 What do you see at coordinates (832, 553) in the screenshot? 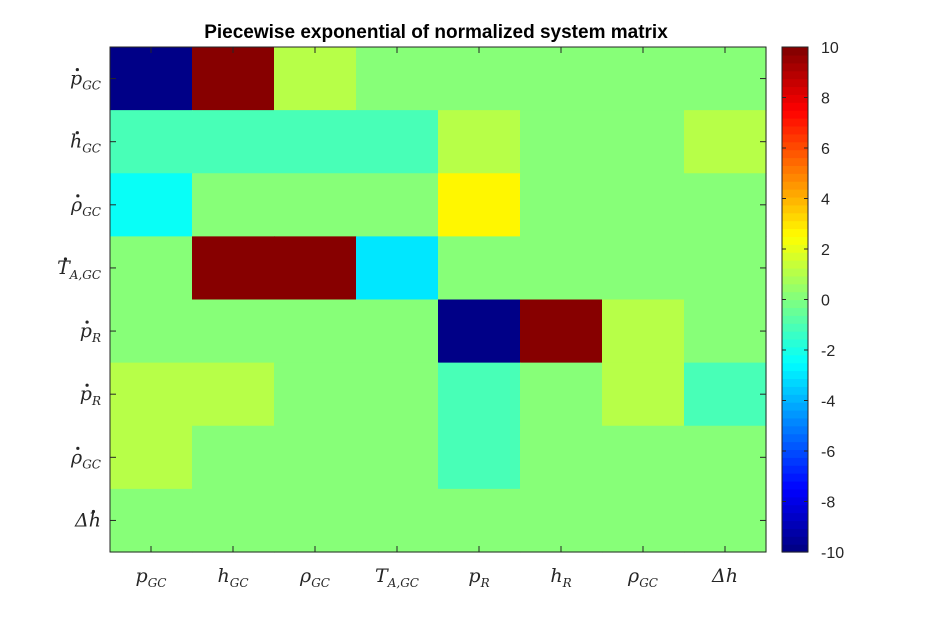
I see `colorbar-tick-label: -10` at bounding box center [832, 553].